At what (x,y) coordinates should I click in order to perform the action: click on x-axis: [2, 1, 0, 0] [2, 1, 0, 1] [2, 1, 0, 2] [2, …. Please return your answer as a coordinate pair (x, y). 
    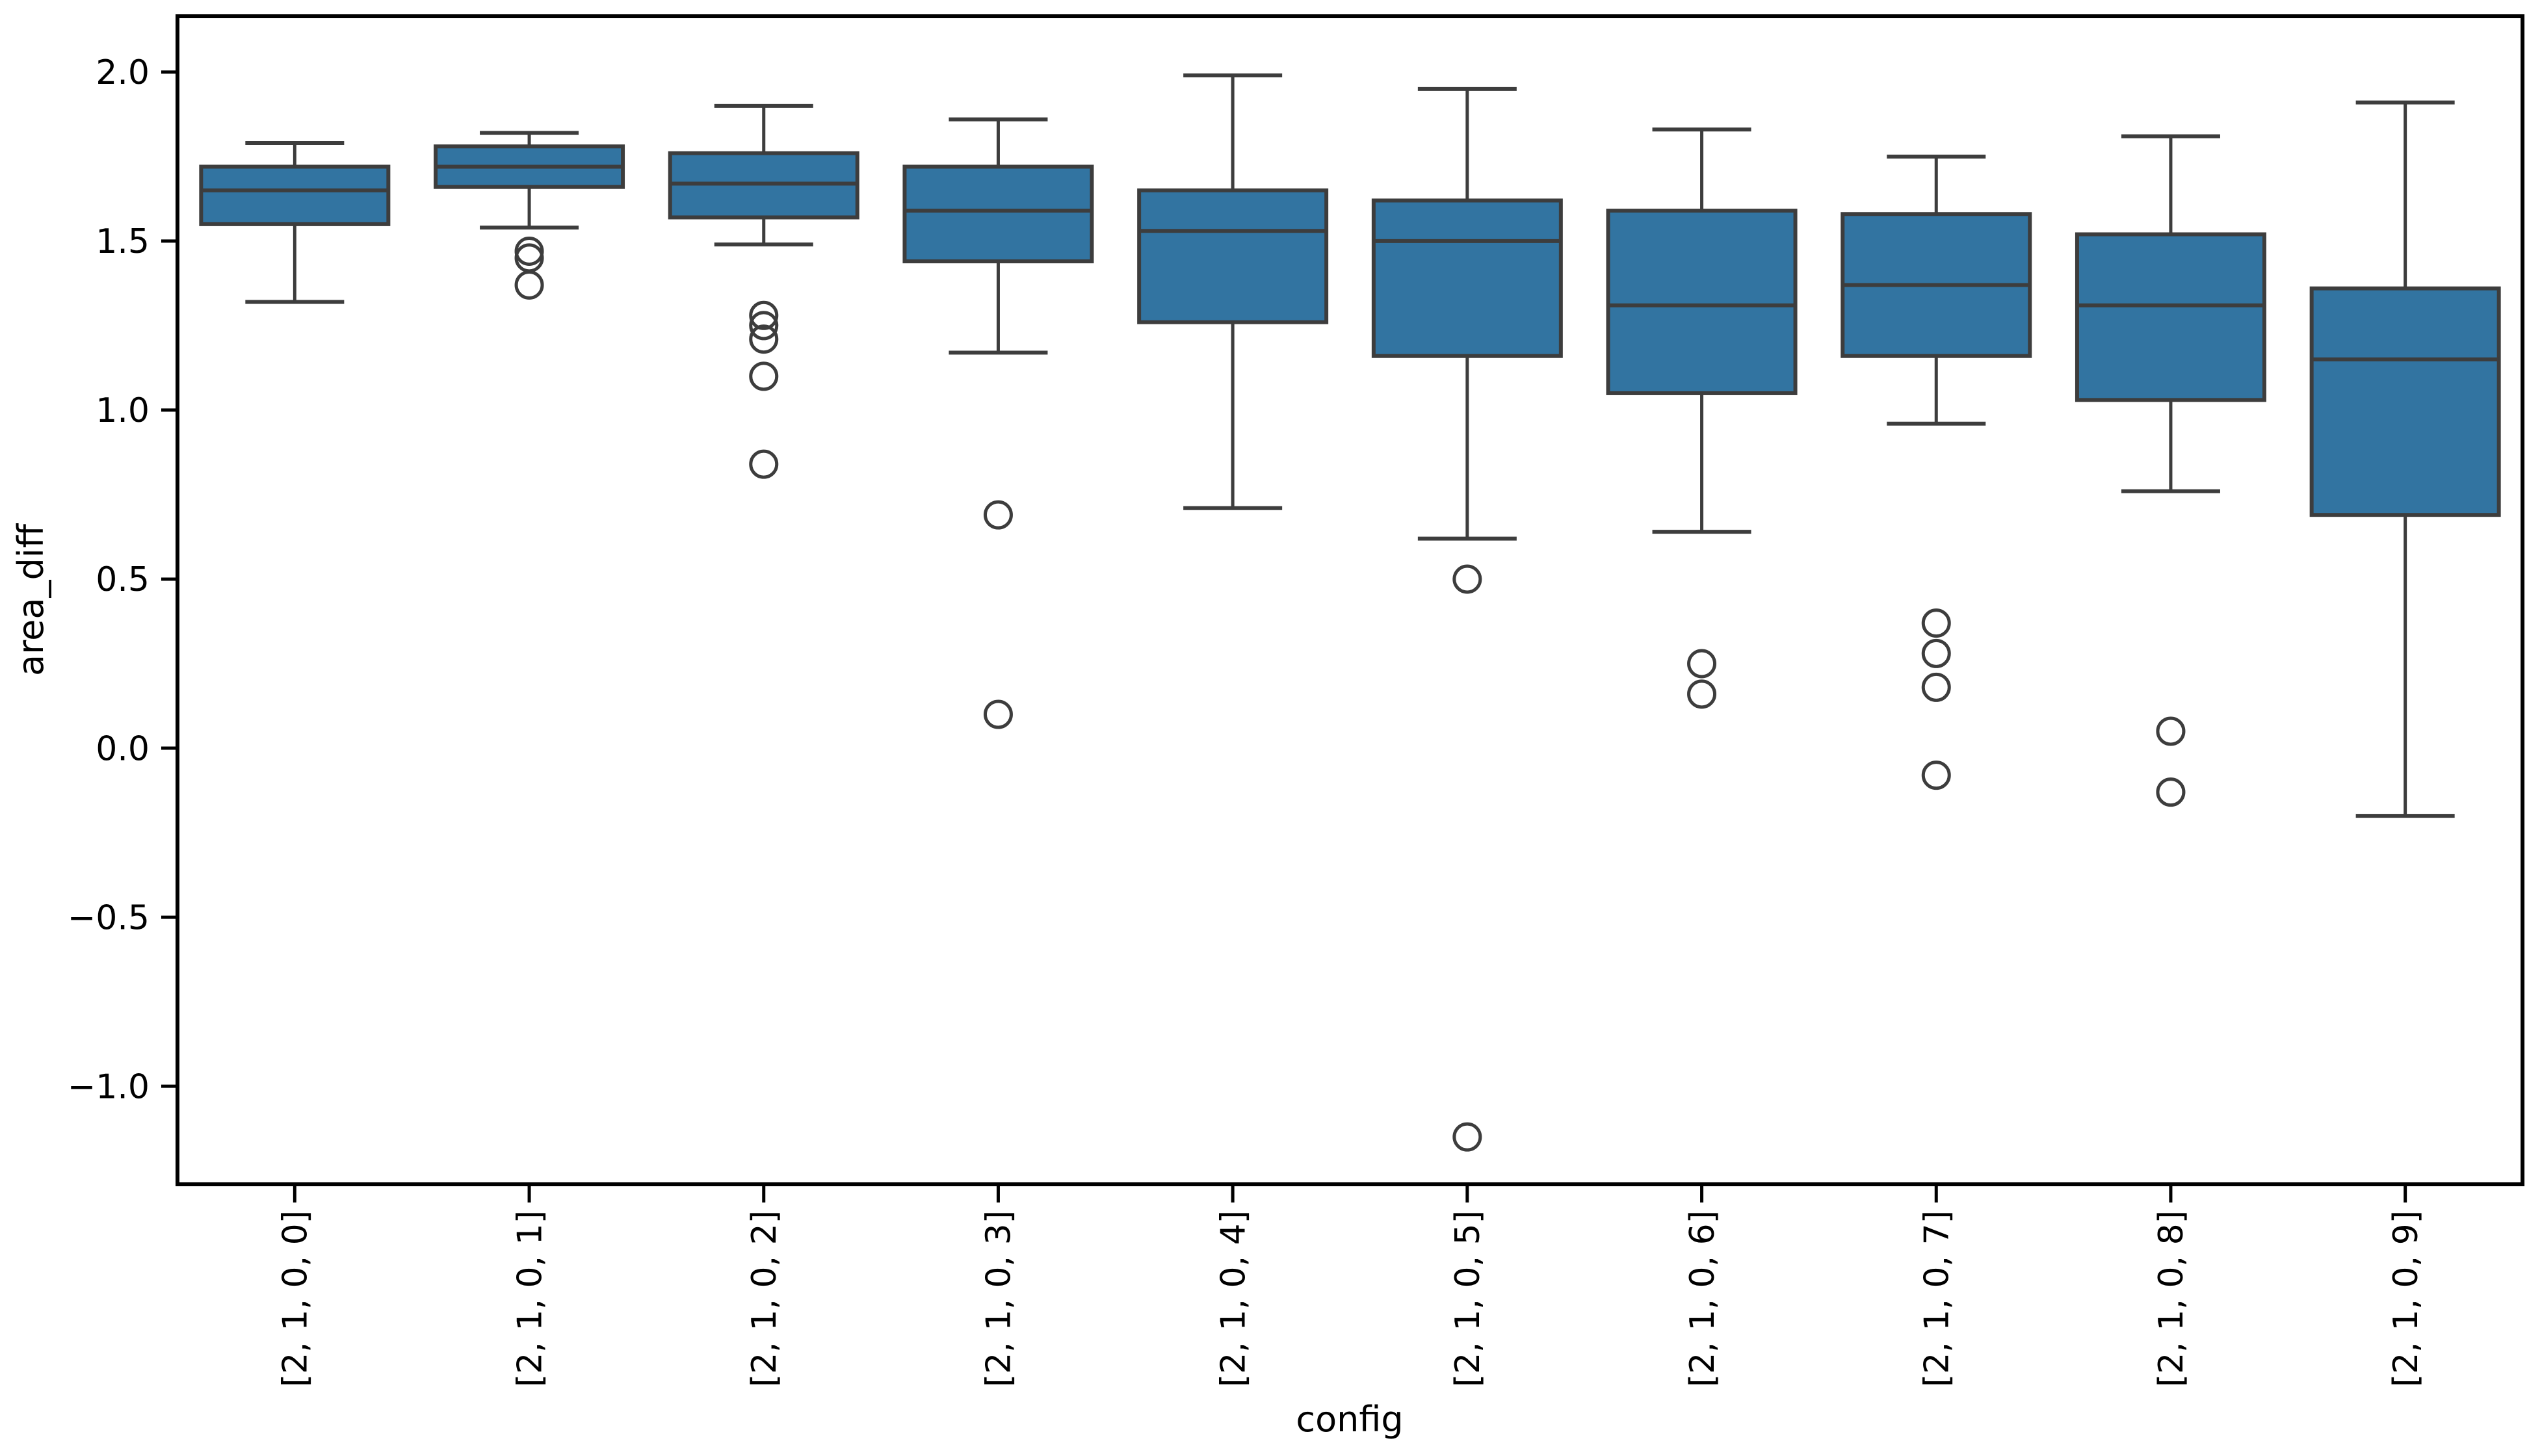
    Looking at the image, I should click on (1351, 1286).